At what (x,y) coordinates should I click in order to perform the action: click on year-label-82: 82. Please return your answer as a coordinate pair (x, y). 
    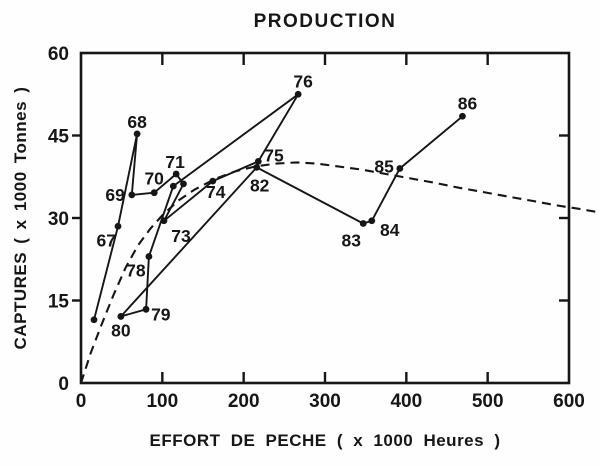
    Looking at the image, I should click on (260, 185).